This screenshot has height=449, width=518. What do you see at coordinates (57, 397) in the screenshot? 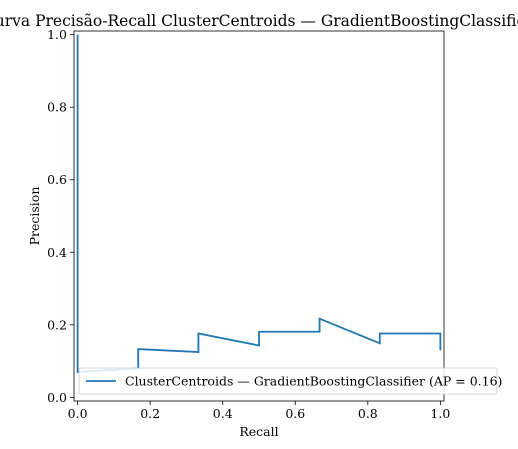
I see `y-tick-label: 0.0` at bounding box center [57, 397].